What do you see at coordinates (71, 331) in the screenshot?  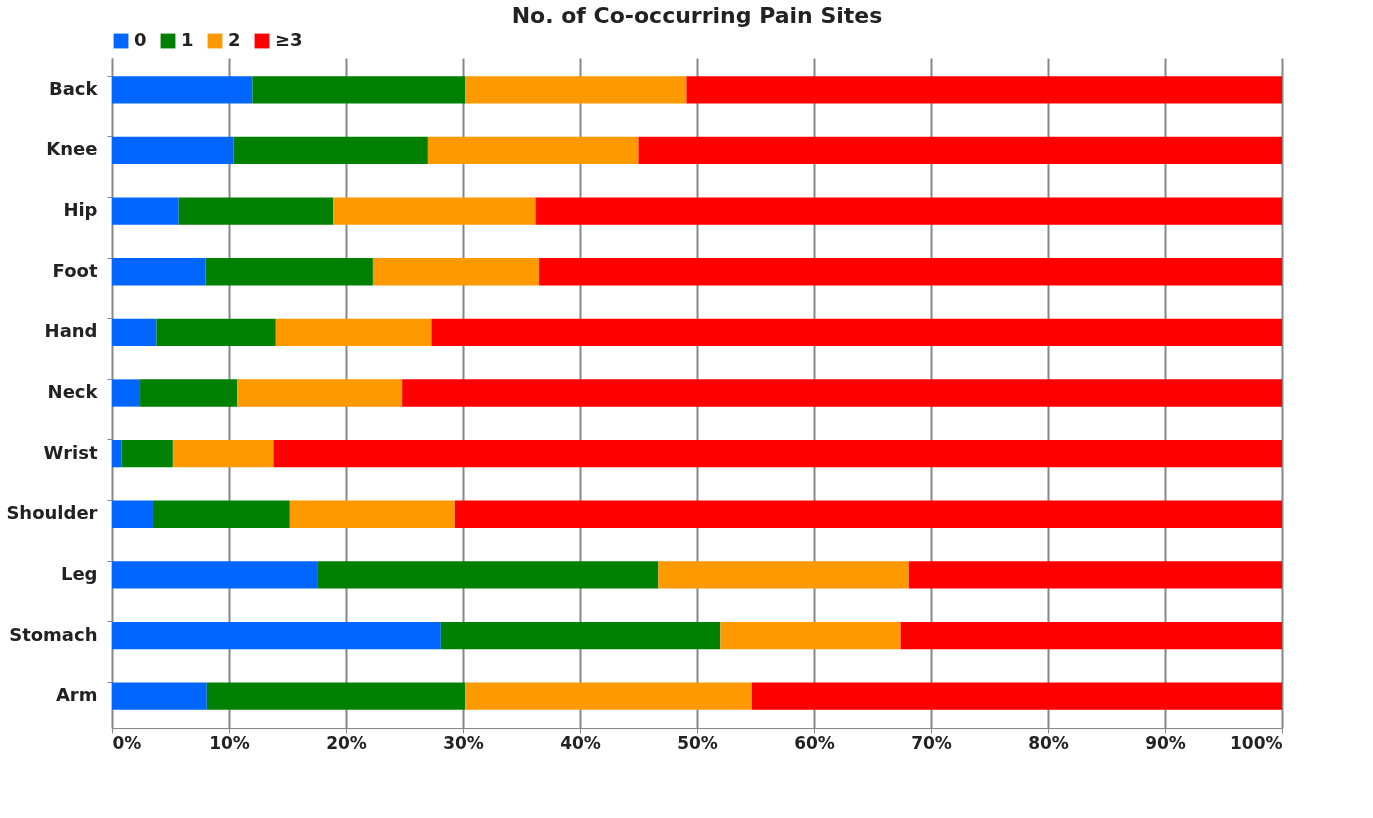 I see `y-tick-label: Hand` at bounding box center [71, 331].